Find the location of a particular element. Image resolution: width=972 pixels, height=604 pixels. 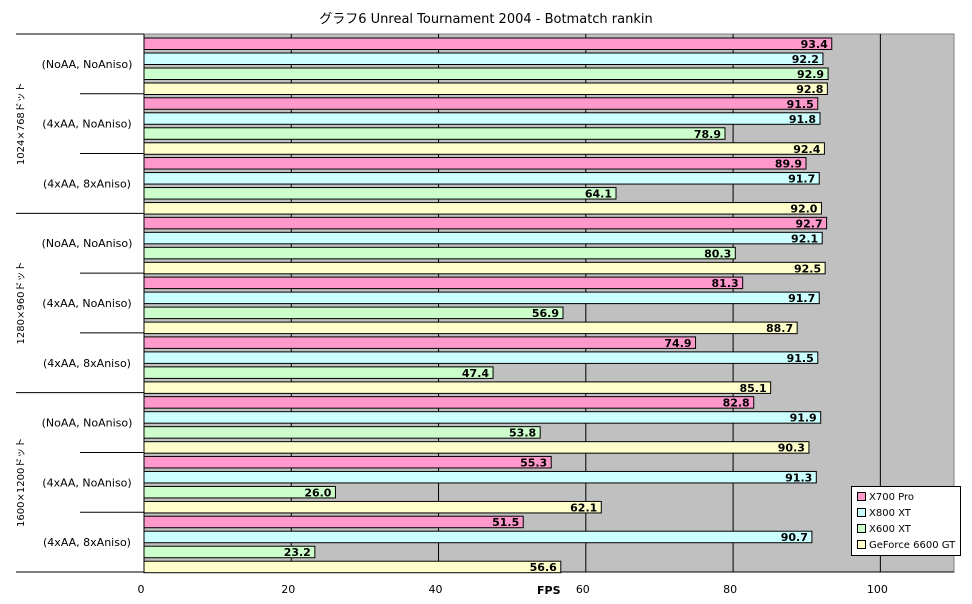

data-label: 92.2 is located at coordinates (805, 59).